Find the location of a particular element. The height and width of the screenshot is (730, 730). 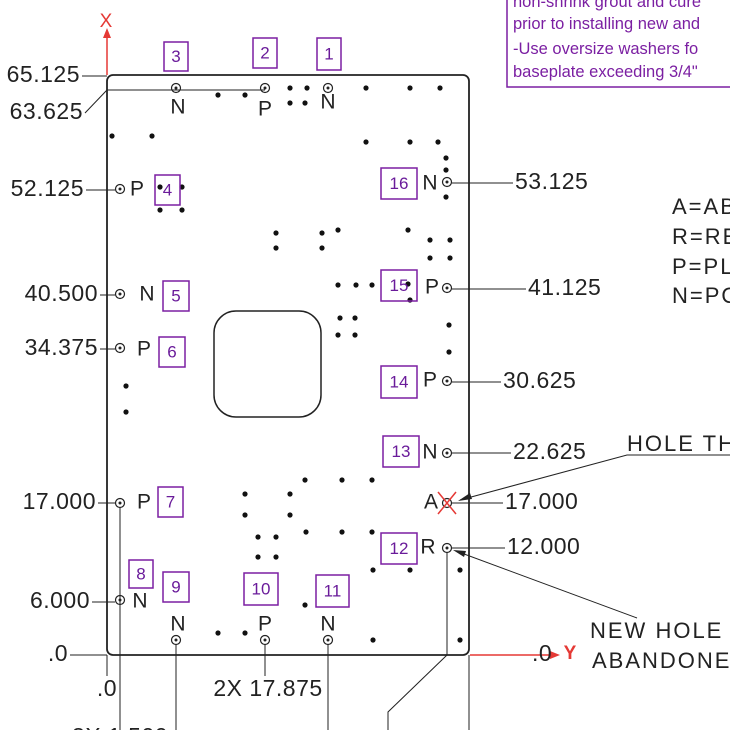

hole-number: 1 is located at coordinates (328, 53).